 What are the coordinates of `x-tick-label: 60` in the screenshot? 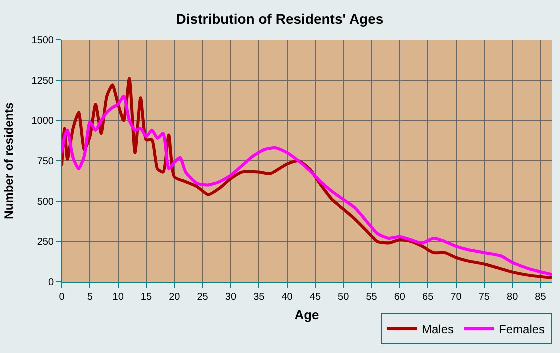 It's located at (400, 297).